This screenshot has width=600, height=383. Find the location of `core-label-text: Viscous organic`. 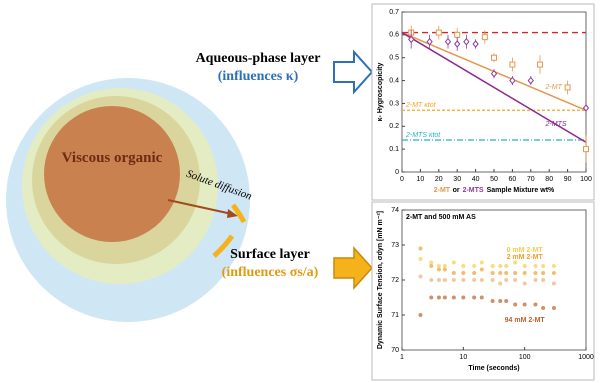

core-label-text: Viscous organic is located at coordinates (112, 158).